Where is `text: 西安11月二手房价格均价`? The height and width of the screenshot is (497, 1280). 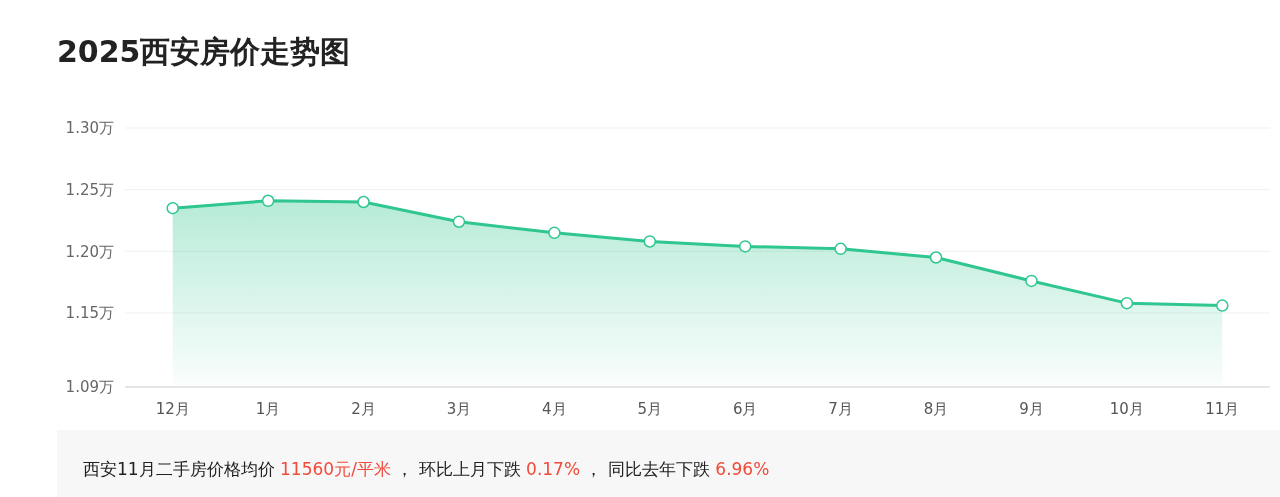 text: 西安11月二手房价格均价 is located at coordinates (182, 469).